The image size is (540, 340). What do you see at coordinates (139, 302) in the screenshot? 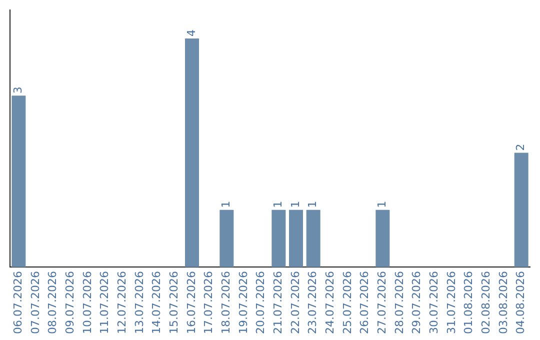
I see `x-tick-label: 13.07.2026` at bounding box center [139, 302].